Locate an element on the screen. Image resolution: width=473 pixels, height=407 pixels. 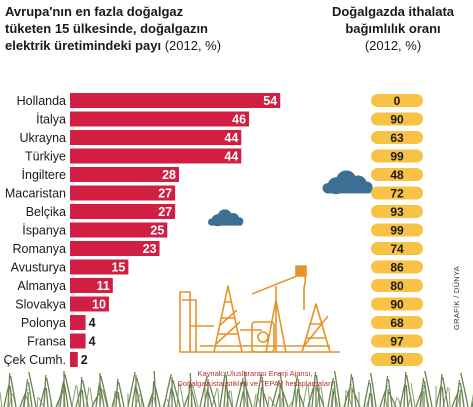
grass-blades is located at coordinates (236, 394).